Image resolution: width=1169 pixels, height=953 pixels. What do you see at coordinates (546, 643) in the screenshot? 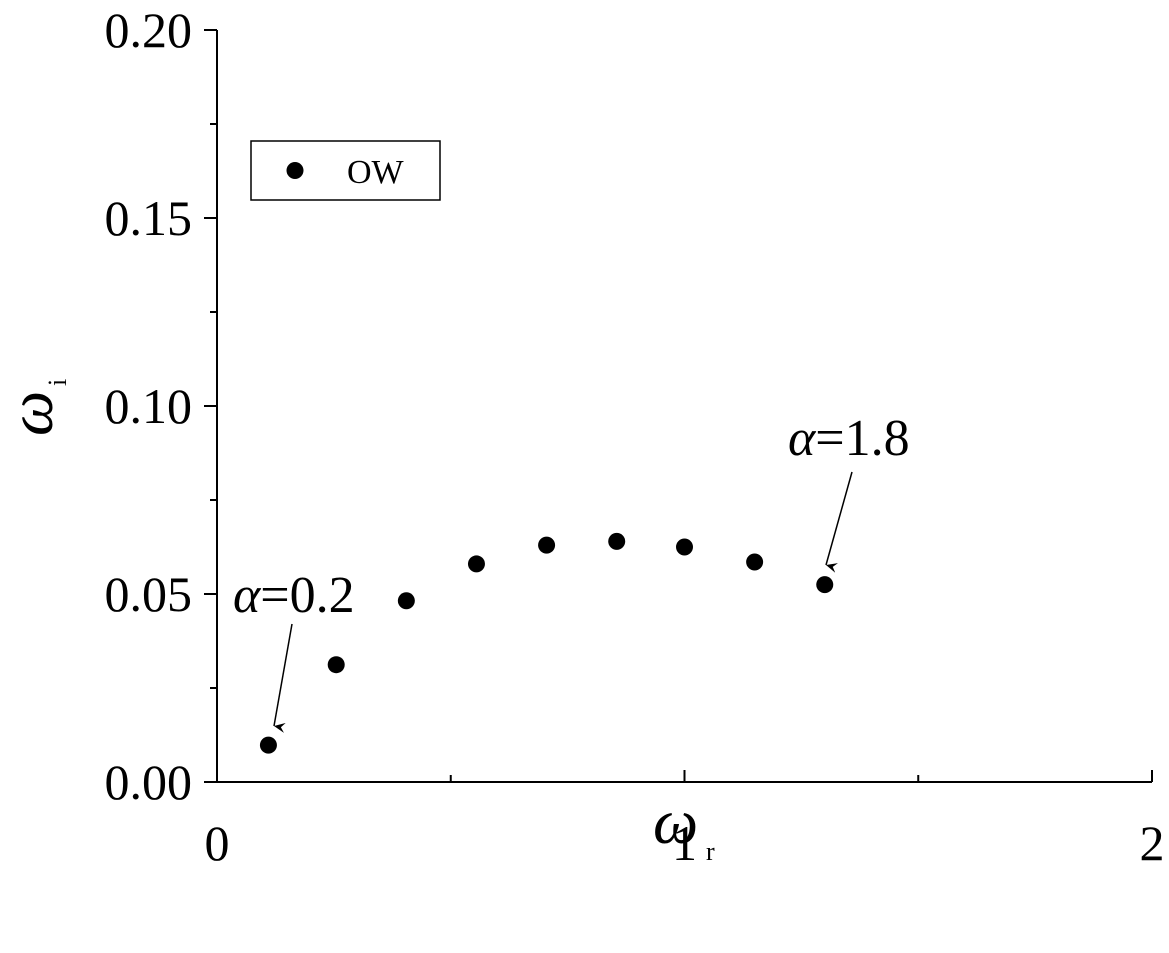
I see `data-points` at bounding box center [546, 643].